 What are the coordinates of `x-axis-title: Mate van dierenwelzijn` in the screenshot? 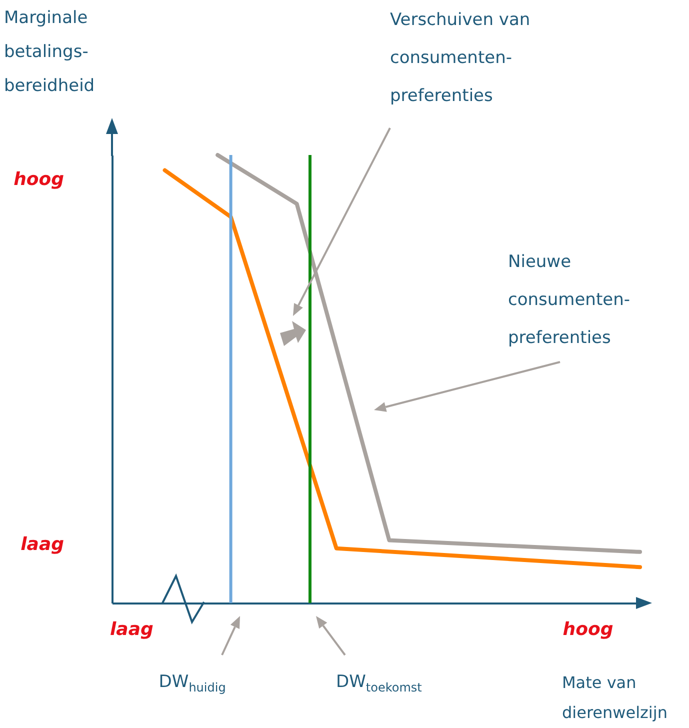 It's located at (615, 697).